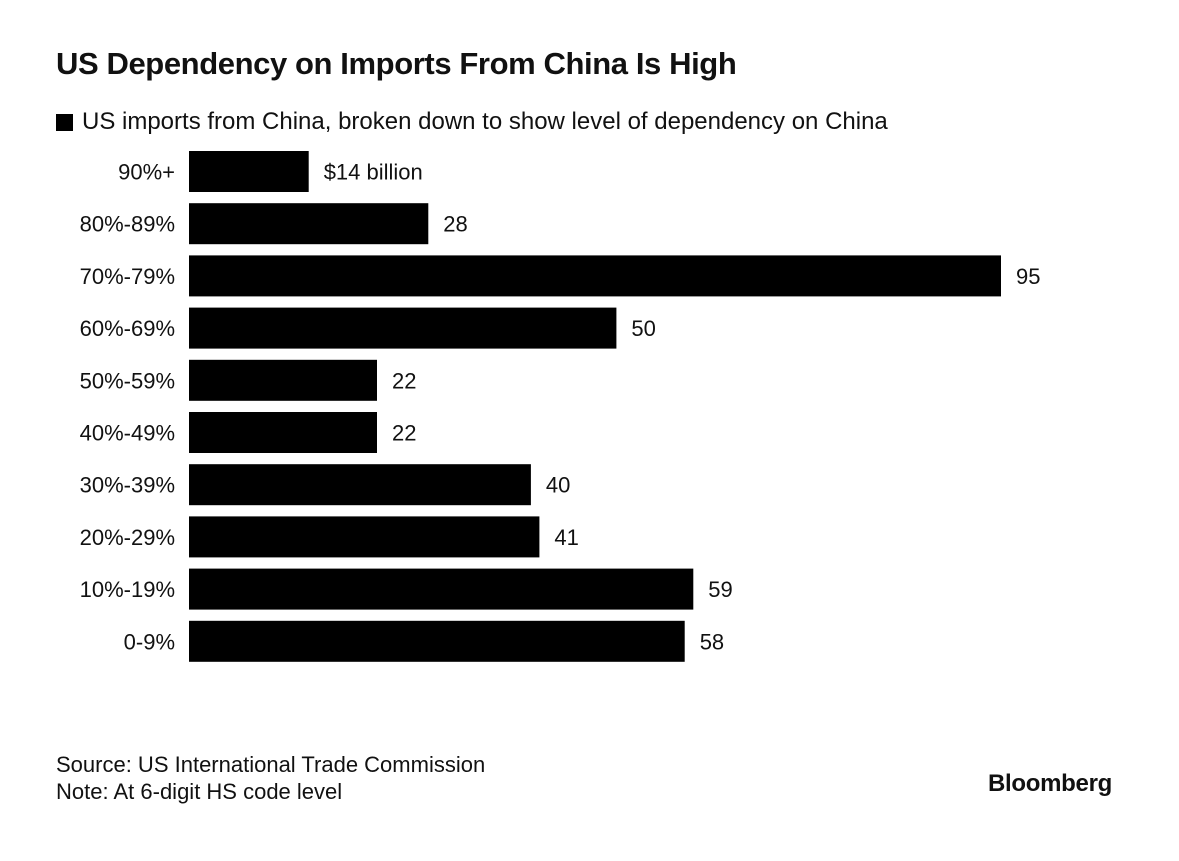 This screenshot has width=1179, height=861. I want to click on note-text: Note: At 6-digit HS code level, so click(199, 791).